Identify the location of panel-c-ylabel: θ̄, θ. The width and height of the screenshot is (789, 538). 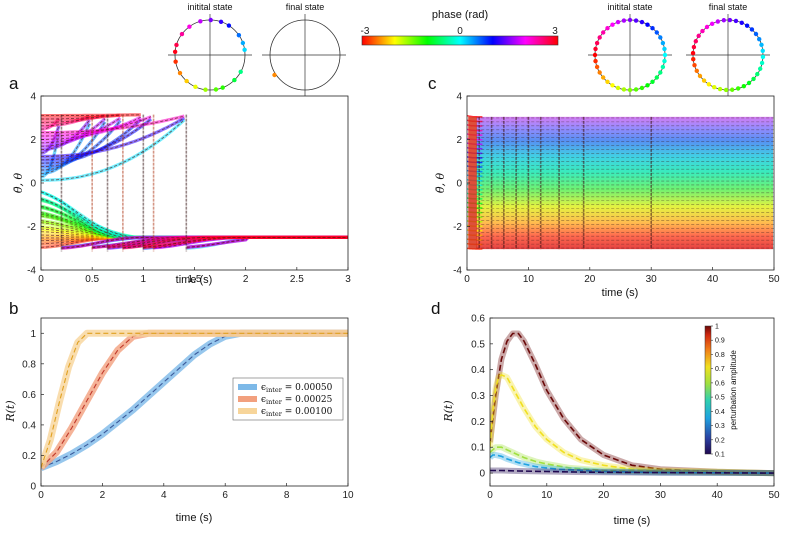
(440, 183).